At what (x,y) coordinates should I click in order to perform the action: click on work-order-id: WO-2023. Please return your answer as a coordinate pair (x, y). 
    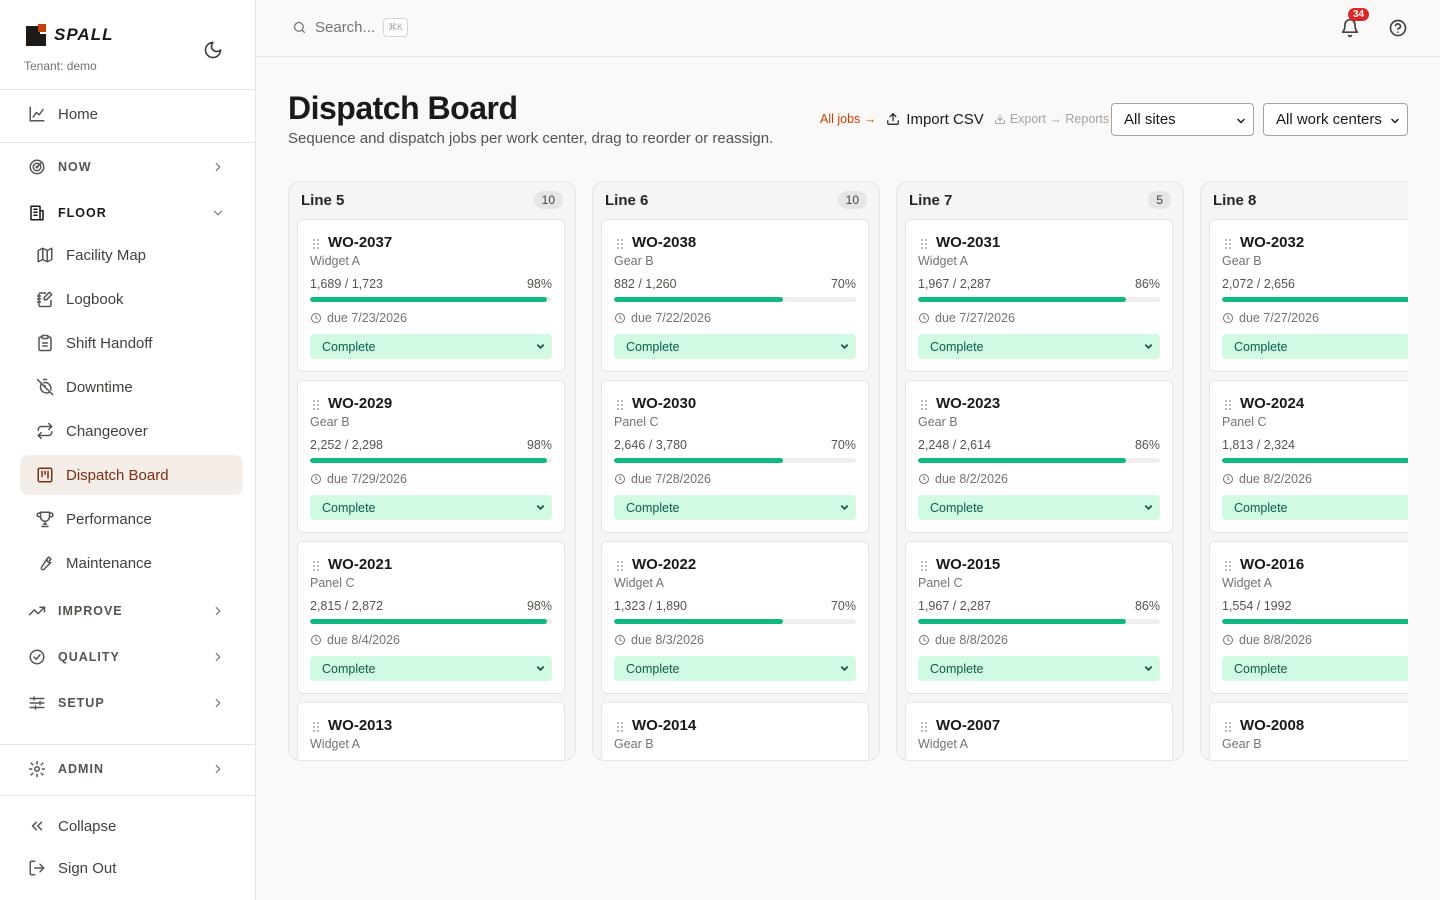
    Looking at the image, I should click on (968, 403).